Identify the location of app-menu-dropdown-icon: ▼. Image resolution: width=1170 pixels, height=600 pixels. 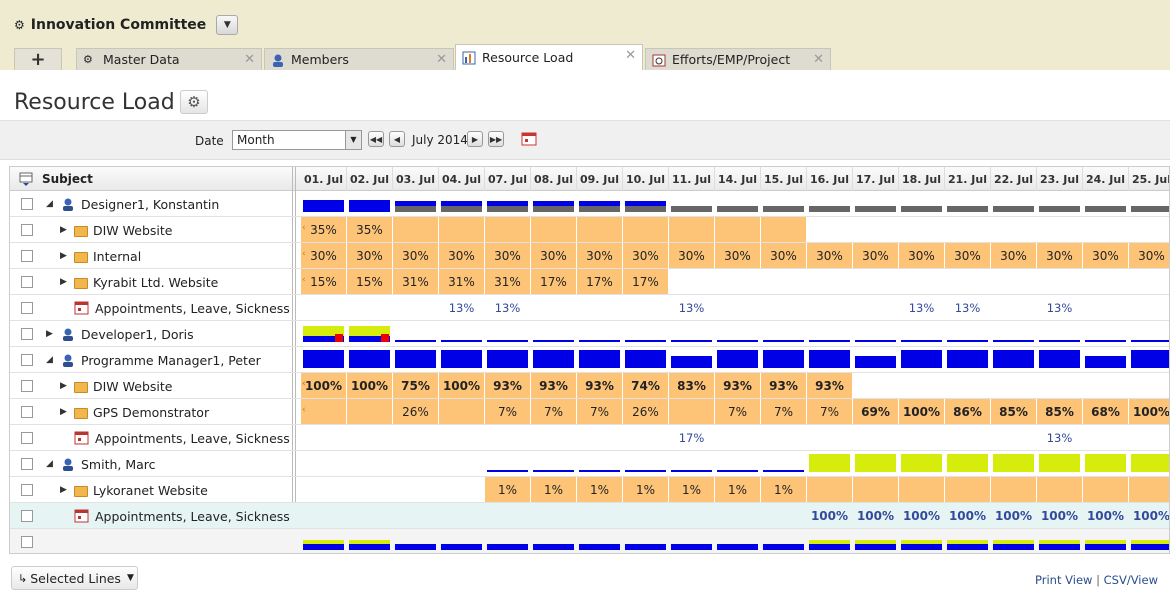
(227, 25).